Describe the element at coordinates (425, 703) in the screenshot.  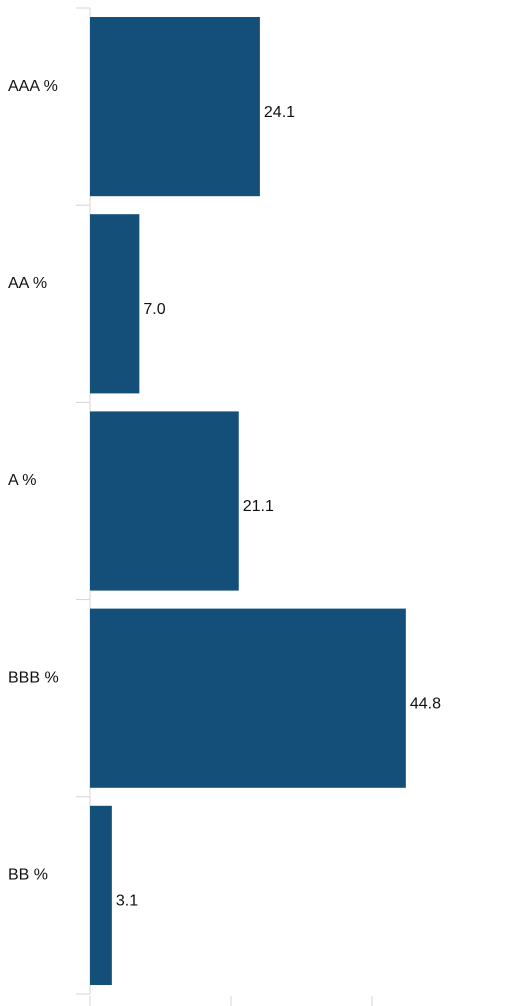
I see `data-label: 44.8` at that location.